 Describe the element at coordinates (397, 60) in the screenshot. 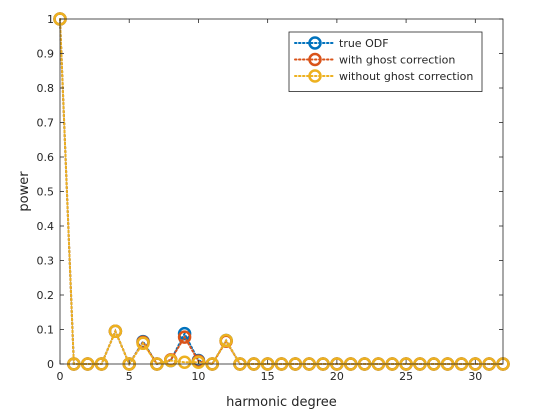

I see `legend-label: with ghost correction` at that location.